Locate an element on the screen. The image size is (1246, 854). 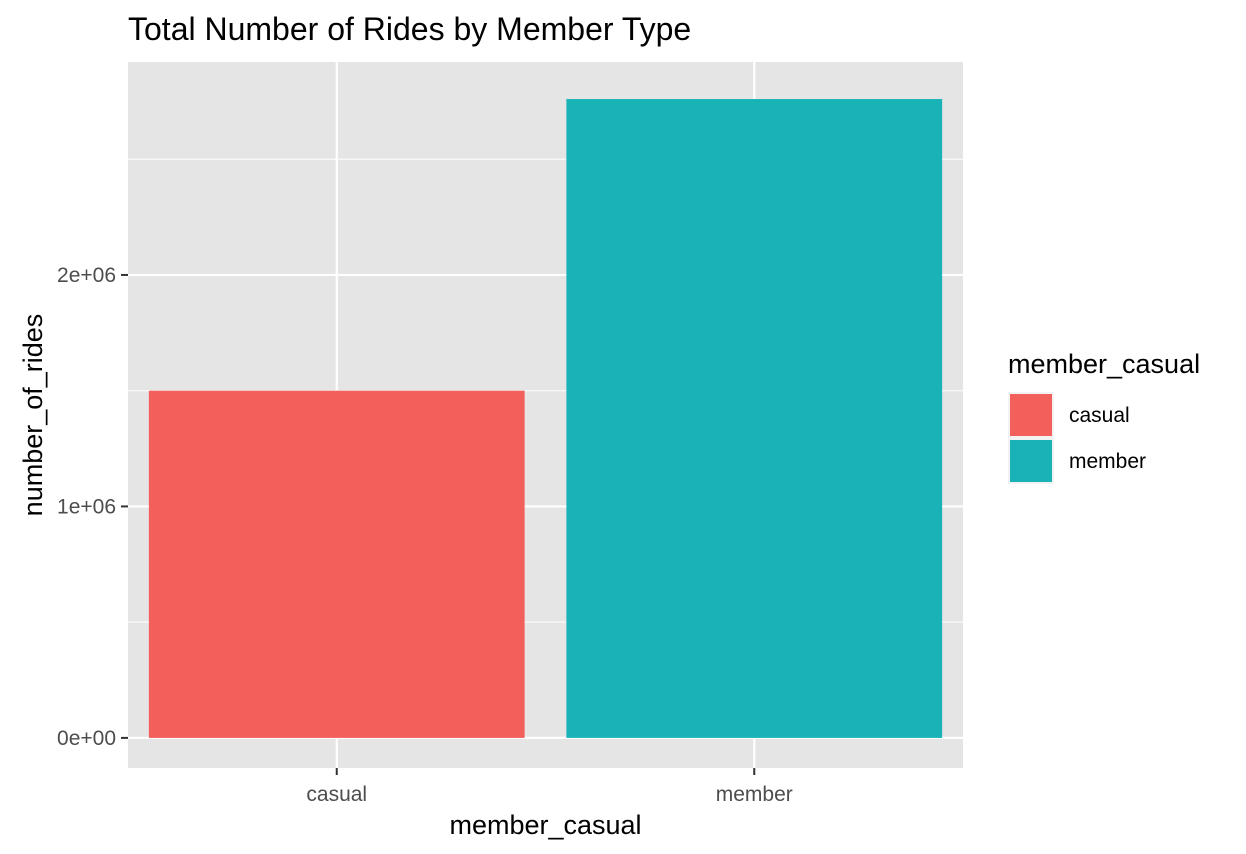
y-tick-label: 2e+06 is located at coordinates (86, 275).